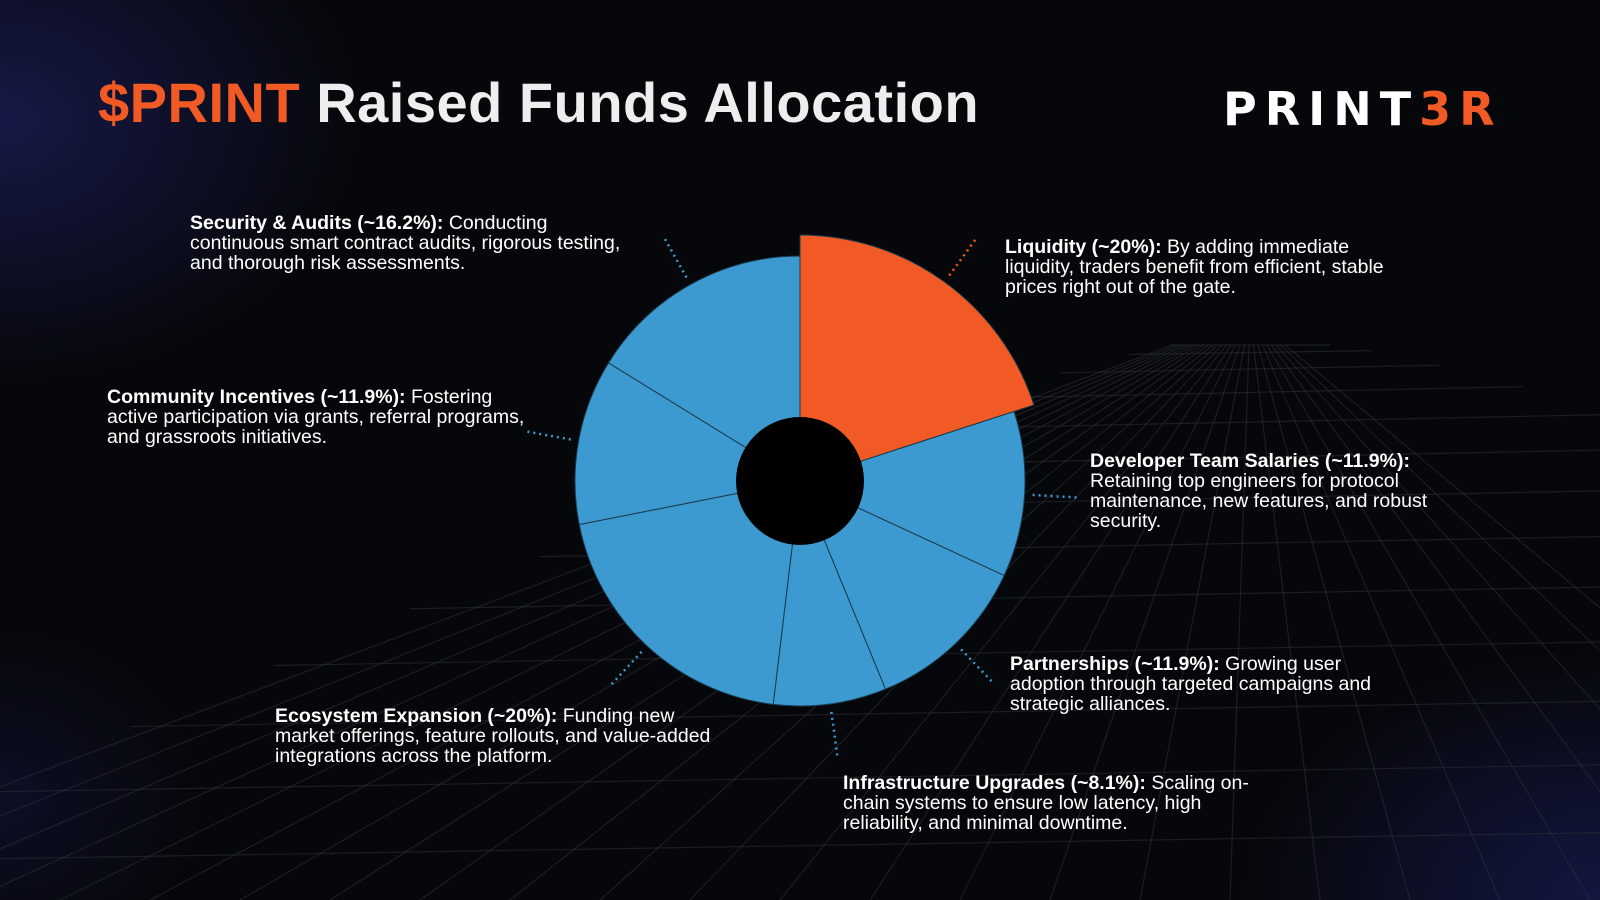 The image size is (1600, 900). Describe the element at coordinates (1205, 461) in the screenshot. I see `slice-name: Developer Team Salaries` at that location.